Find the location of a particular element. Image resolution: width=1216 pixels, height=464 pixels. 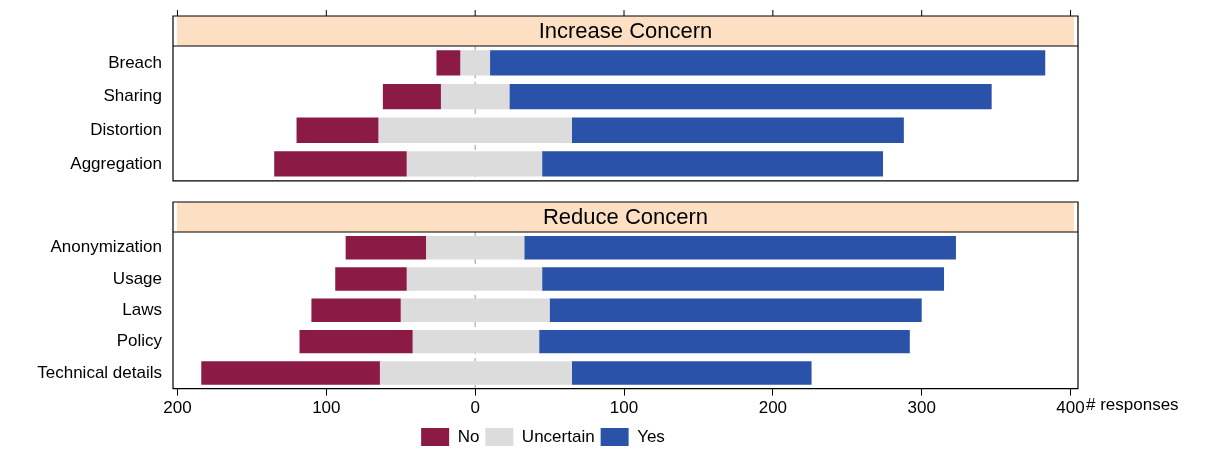

y-tick-label: Policy is located at coordinates (139, 341).